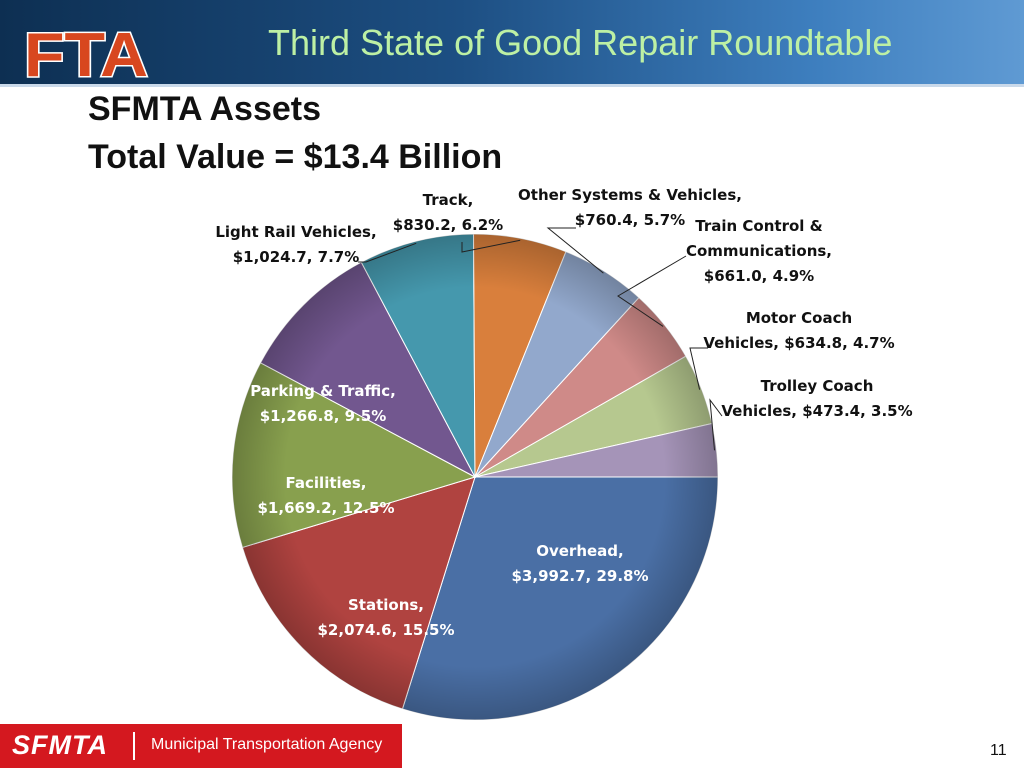 Image resolution: width=1024 pixels, height=768 pixels. What do you see at coordinates (60, 745) in the screenshot?
I see `sfmta-logo: SFMTA` at bounding box center [60, 745].